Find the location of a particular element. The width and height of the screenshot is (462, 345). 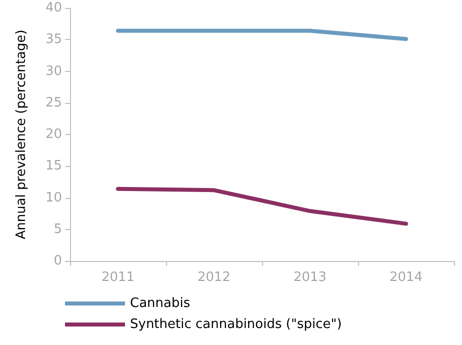

y-tick-label: 30 is located at coordinates (53, 71).